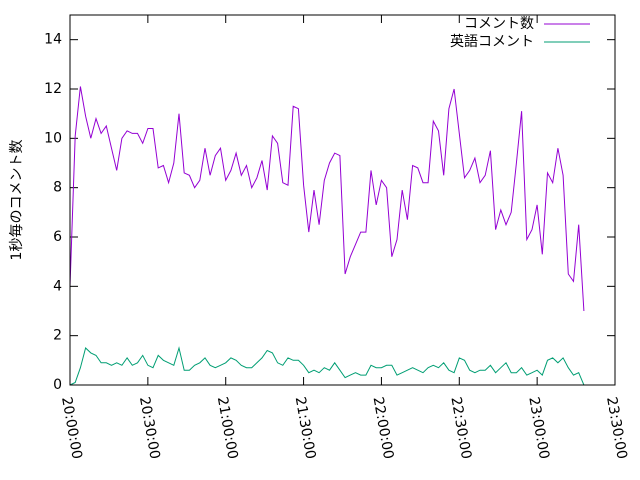 This screenshot has width=640, height=480. What do you see at coordinates (616, 428) in the screenshot?
I see `x-tick-label: 23:30:00` at bounding box center [616, 428].